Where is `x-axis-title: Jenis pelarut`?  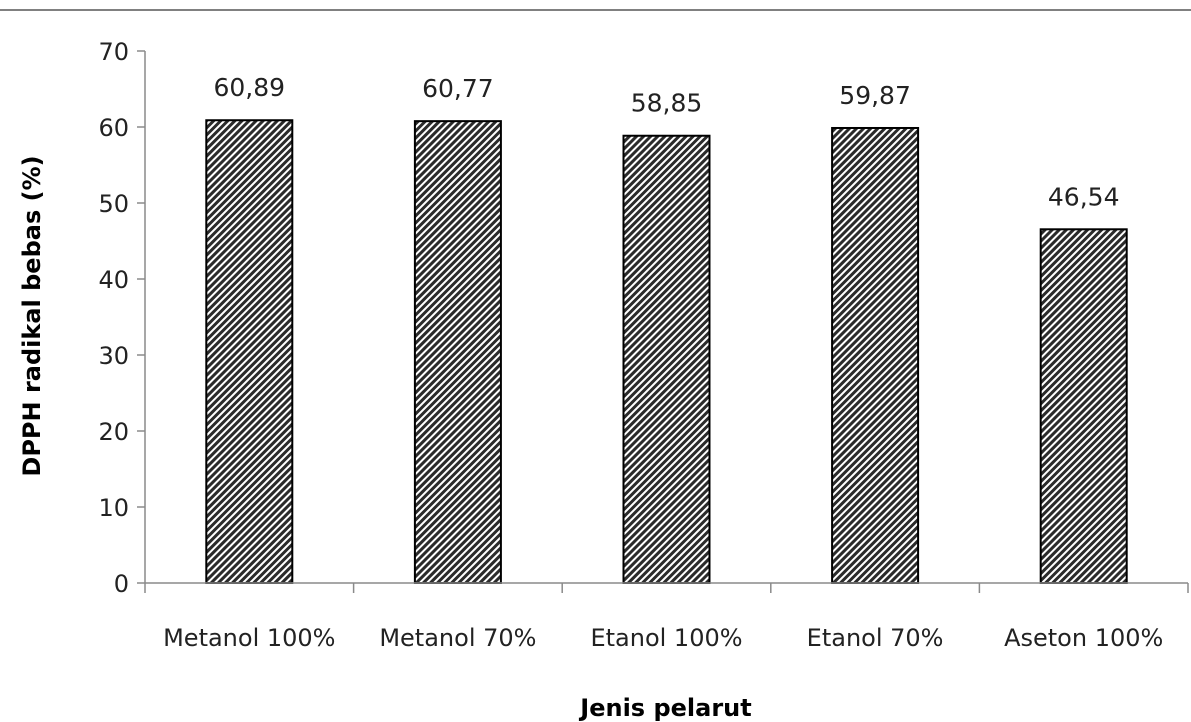
x-axis-title: Jenis pelarut is located at coordinates (664, 708).